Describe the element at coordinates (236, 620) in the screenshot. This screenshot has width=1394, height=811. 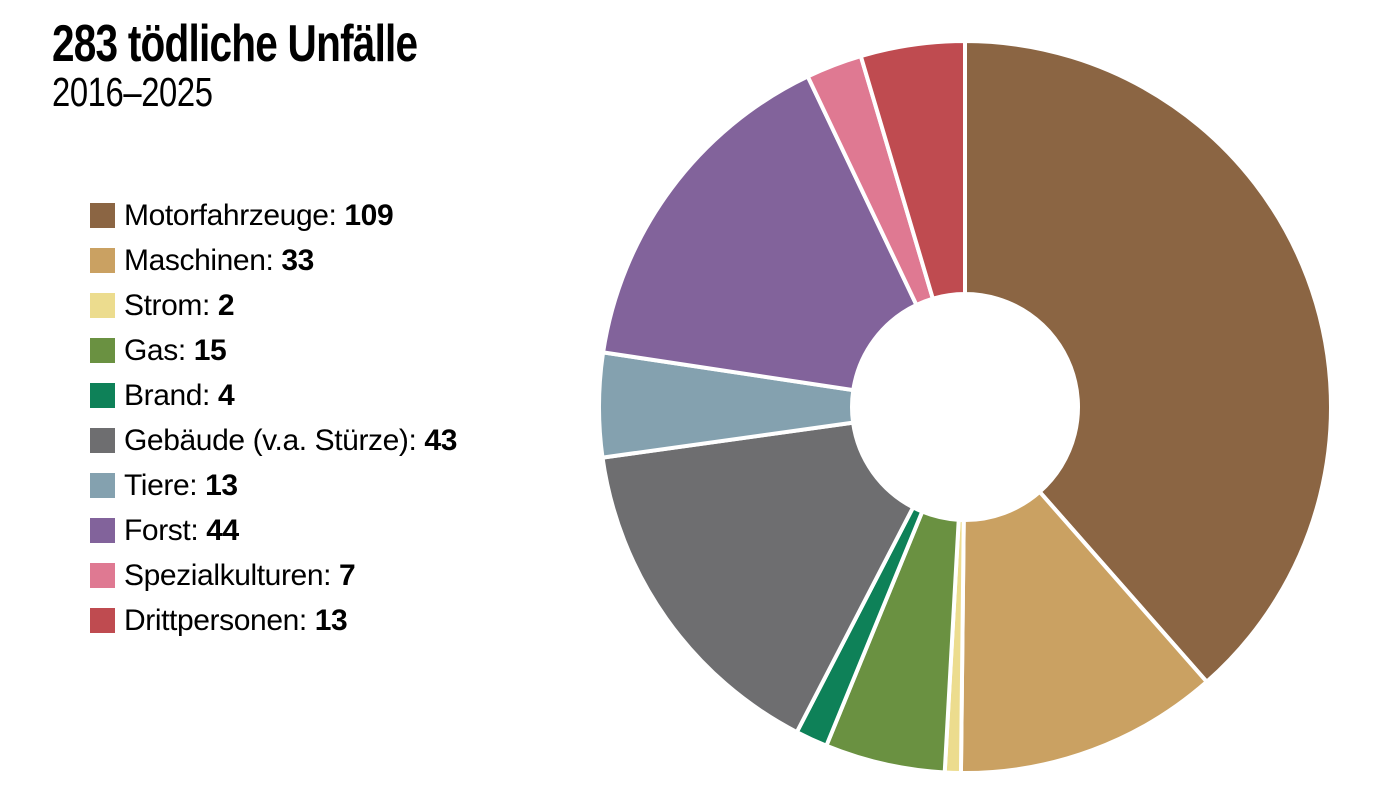
I see `legend-label-drittpersonen: Drittpersonen: 13` at that location.